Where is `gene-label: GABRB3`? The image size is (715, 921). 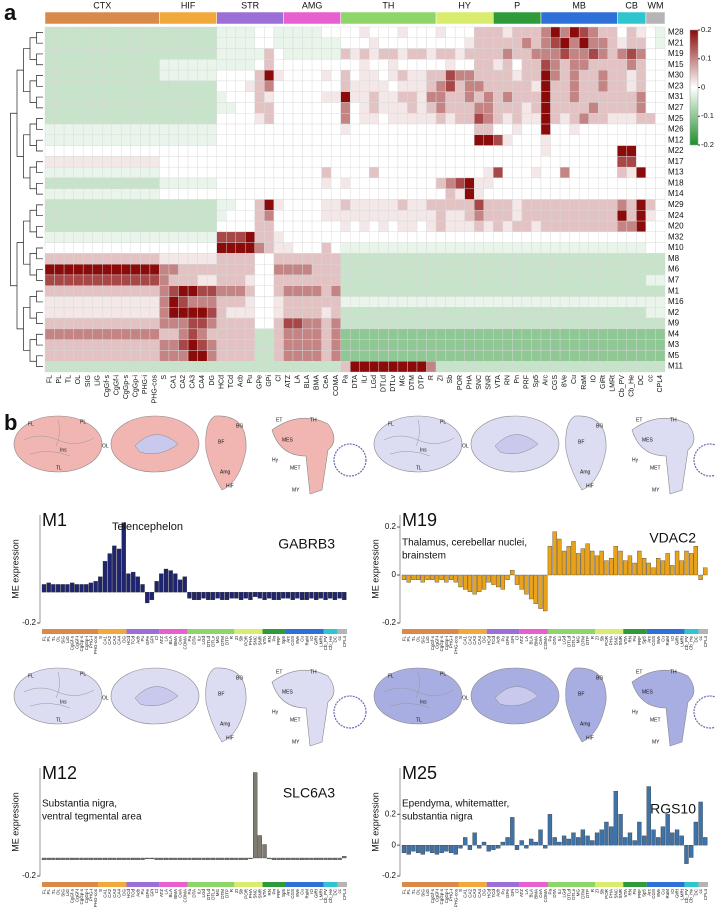 gene-label: GABRB3 is located at coordinates (306, 544).